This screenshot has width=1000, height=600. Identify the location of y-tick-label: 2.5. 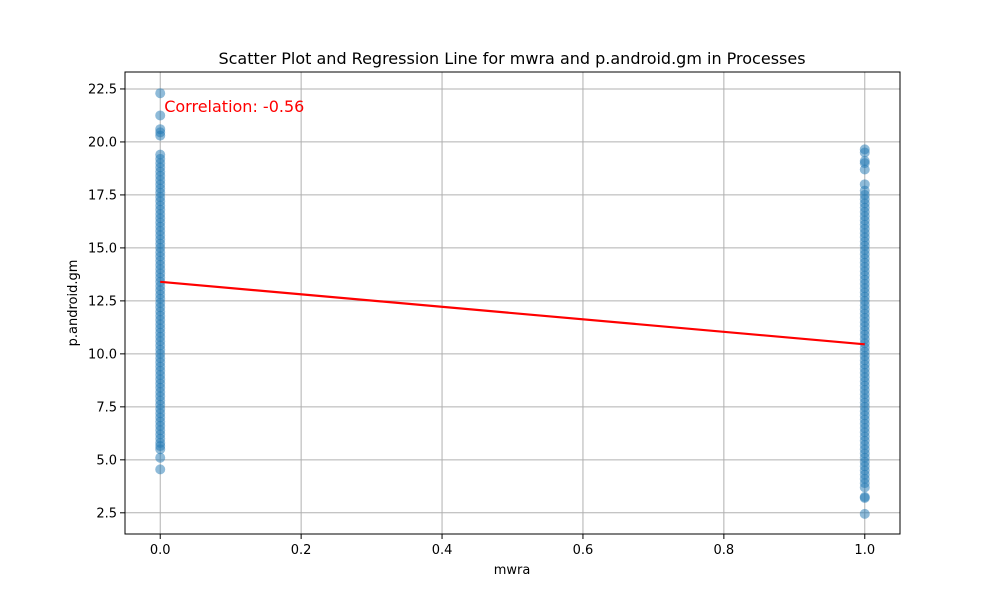
(106, 513).